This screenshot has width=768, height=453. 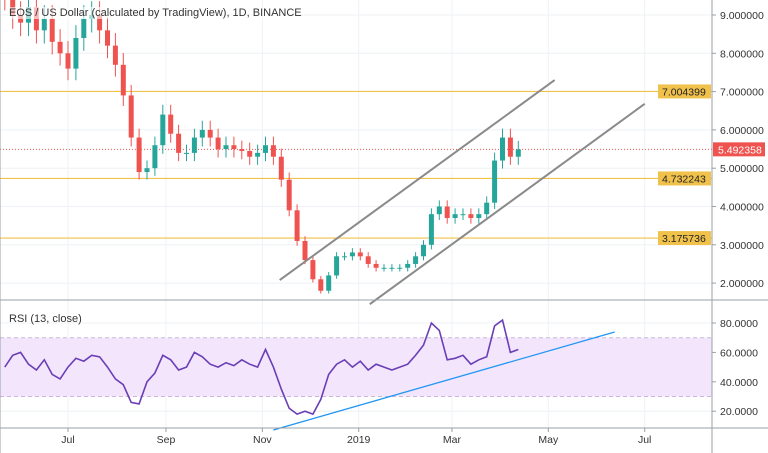 What do you see at coordinates (166, 440) in the screenshot?
I see `time-tick-label: Sep` at bounding box center [166, 440].